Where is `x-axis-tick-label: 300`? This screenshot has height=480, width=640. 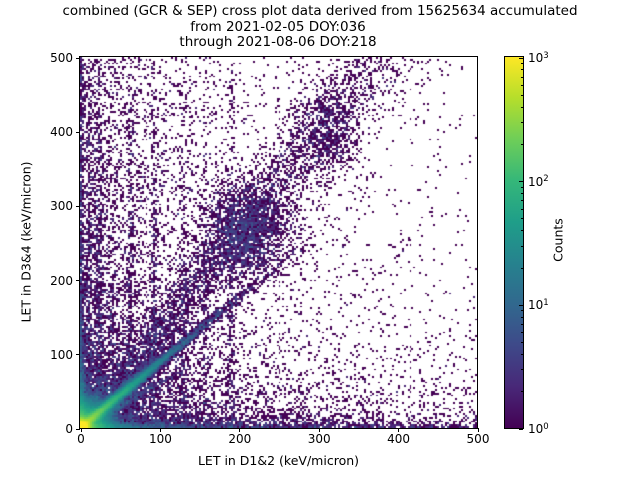
x-axis-tick-label: 300 is located at coordinates (319, 439).